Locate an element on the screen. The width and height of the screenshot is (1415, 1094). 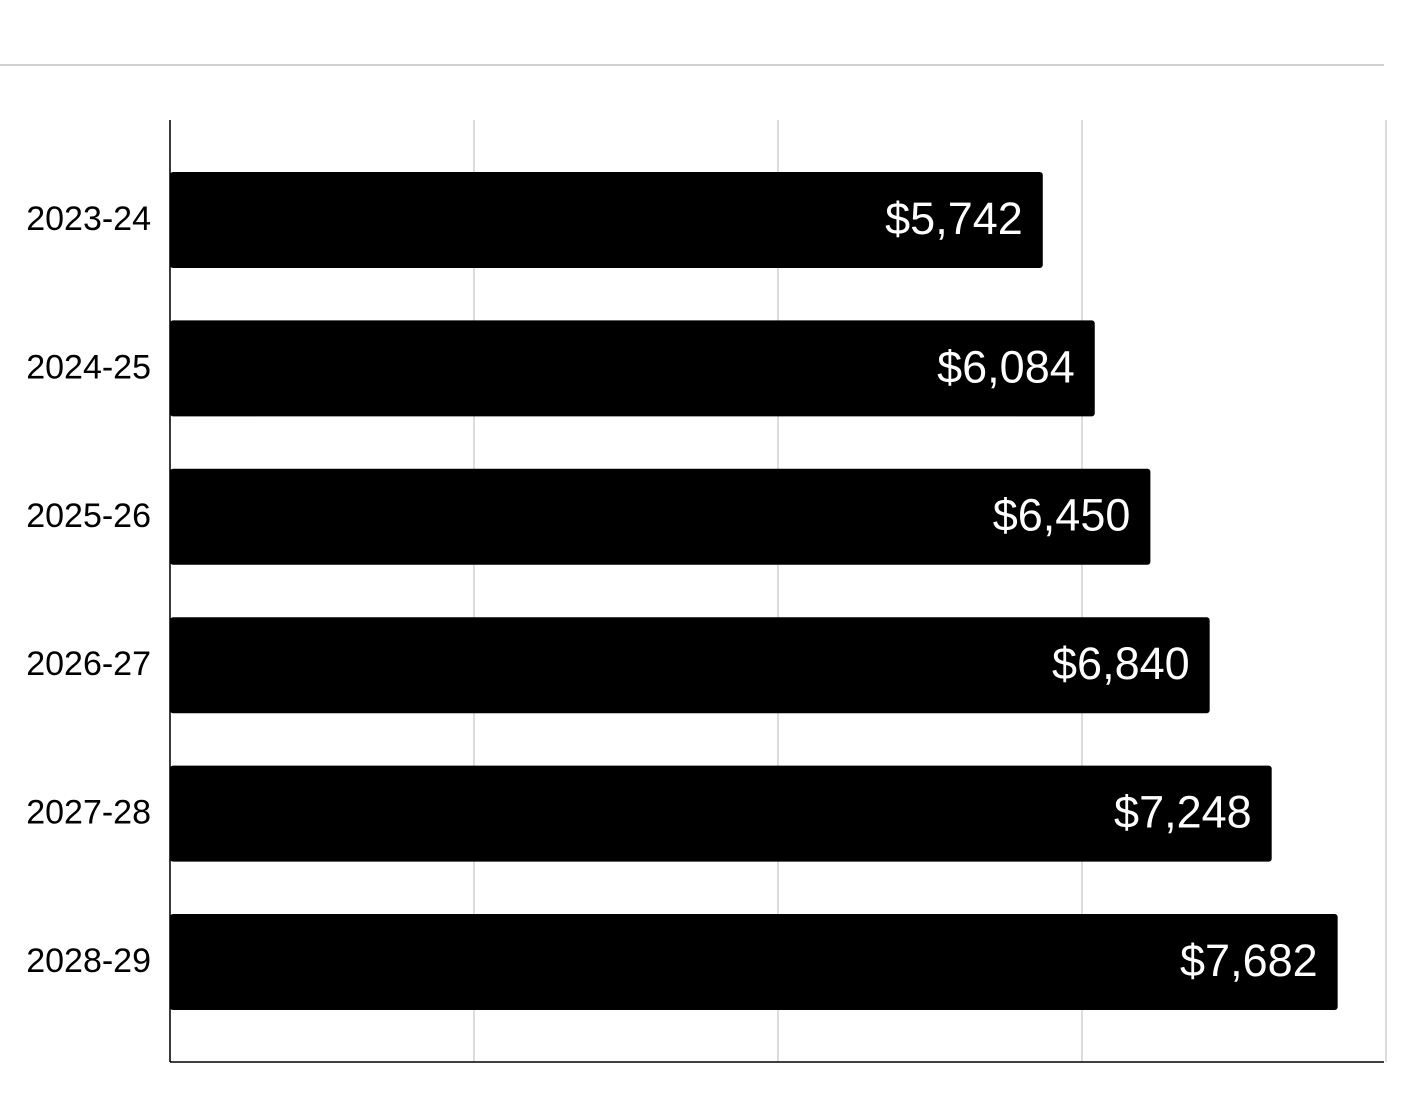
y-tick-label: 2025-26 is located at coordinates (88, 516).